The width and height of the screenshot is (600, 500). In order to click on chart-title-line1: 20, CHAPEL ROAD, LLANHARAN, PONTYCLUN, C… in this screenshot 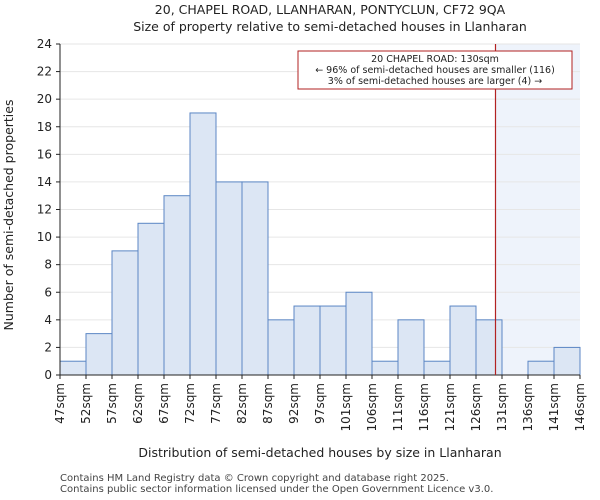, I will do `click(330, 9)`.